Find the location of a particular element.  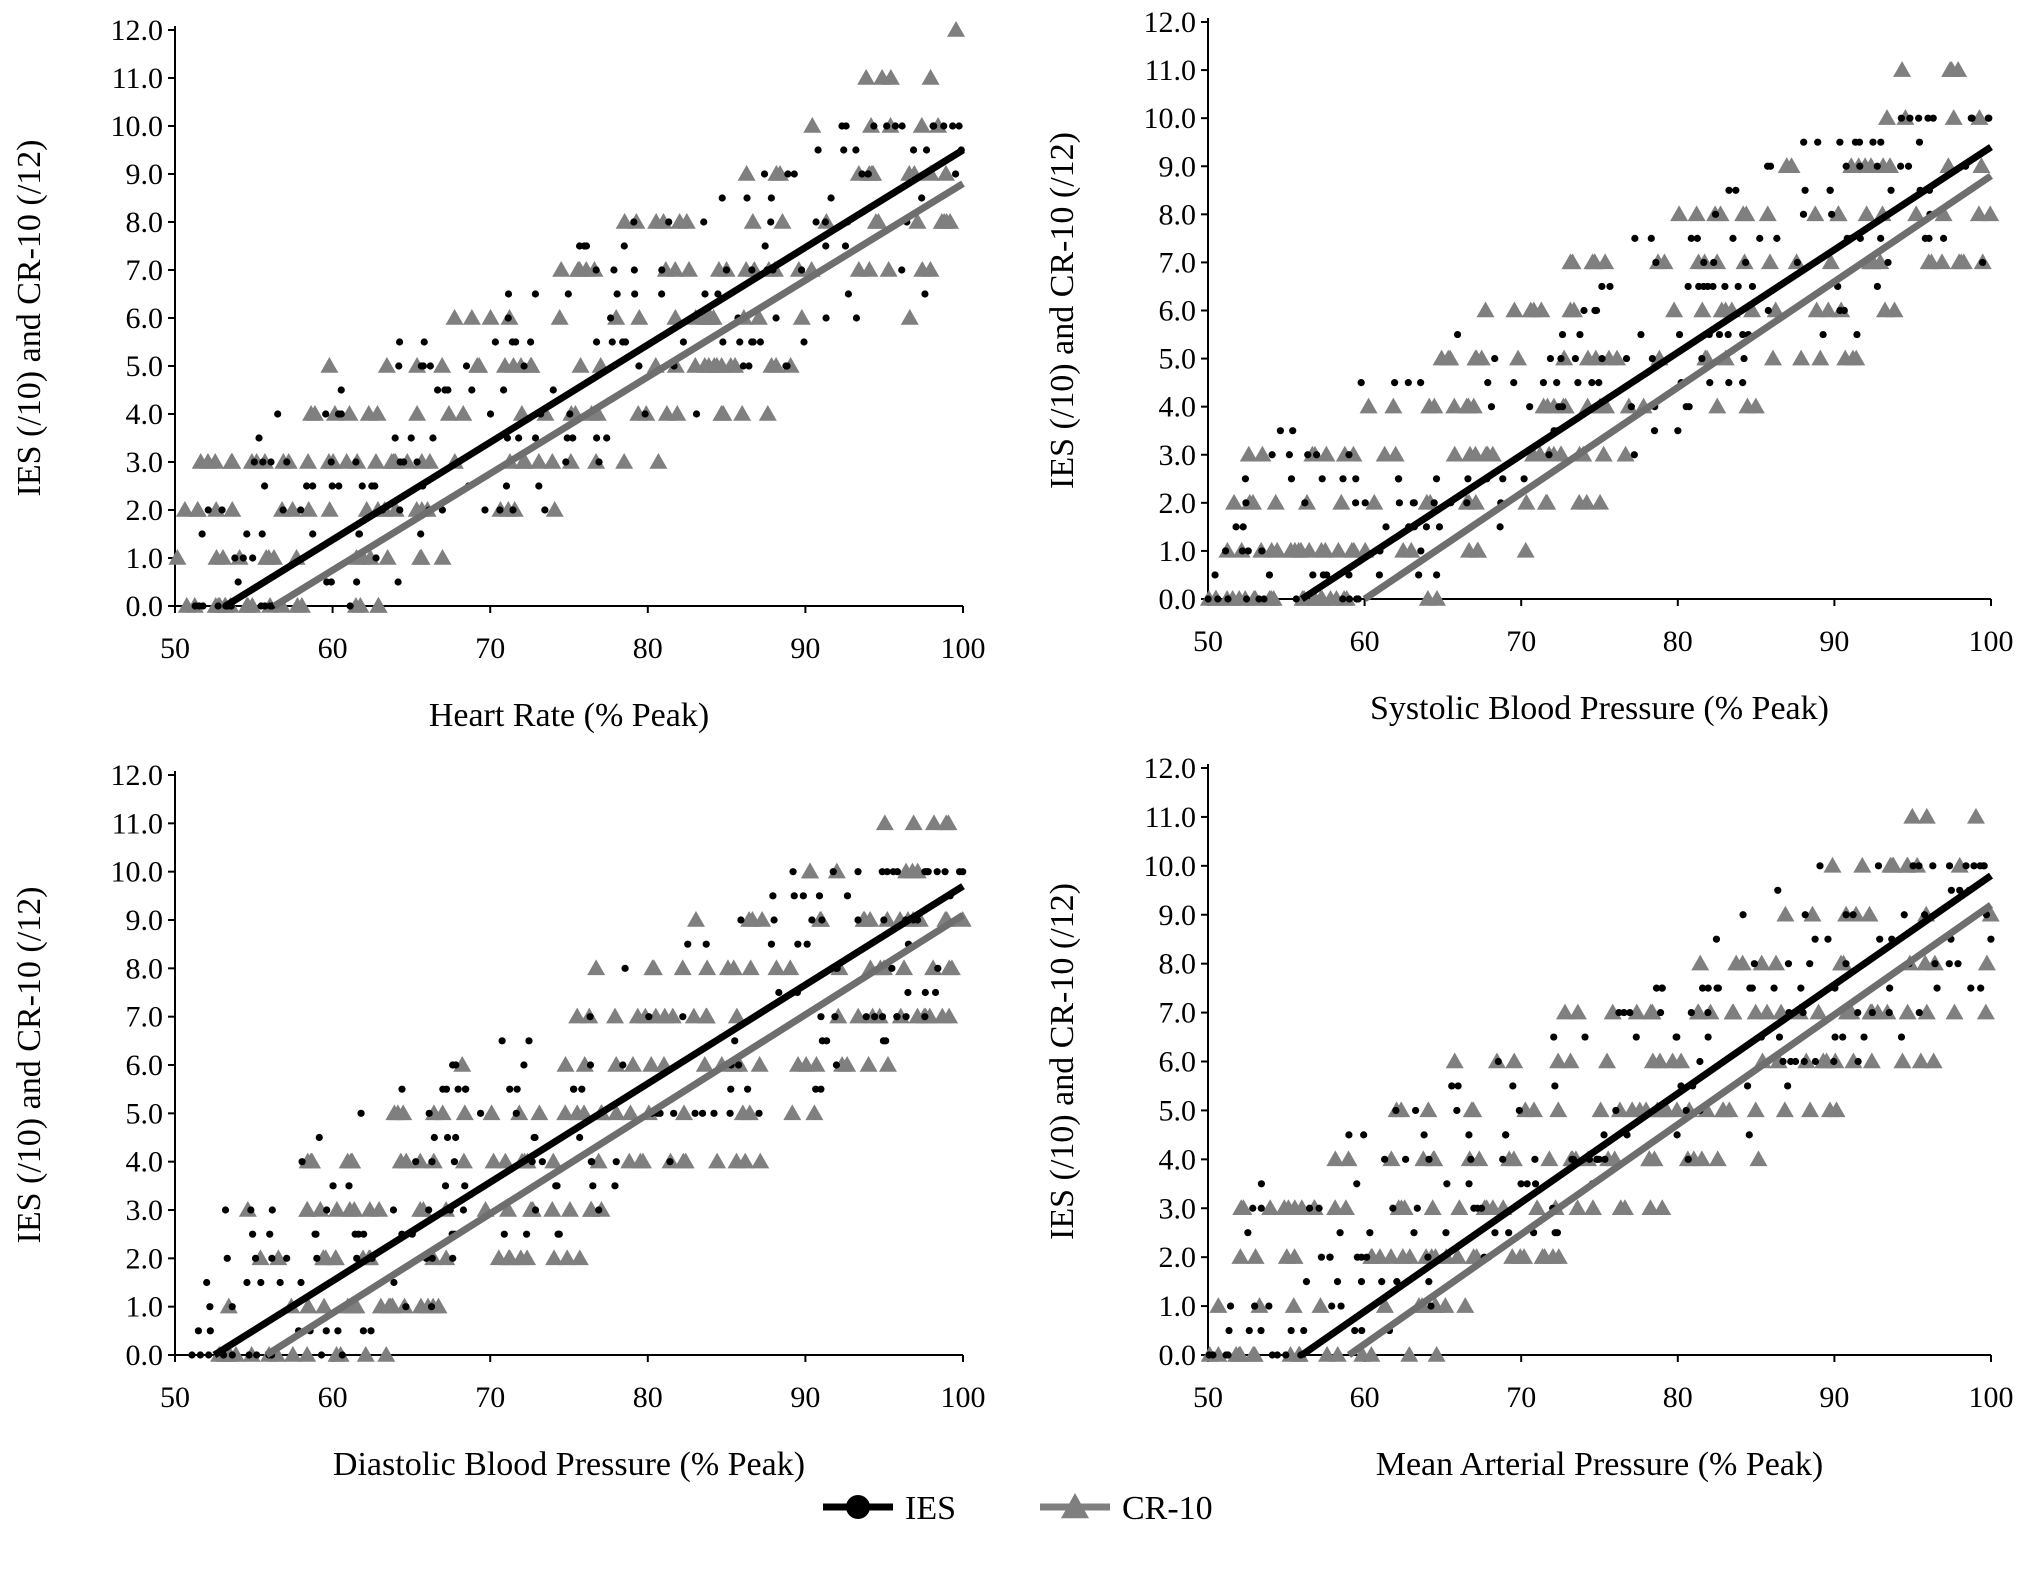

x-tick-label: 50 is located at coordinates (175, 648).